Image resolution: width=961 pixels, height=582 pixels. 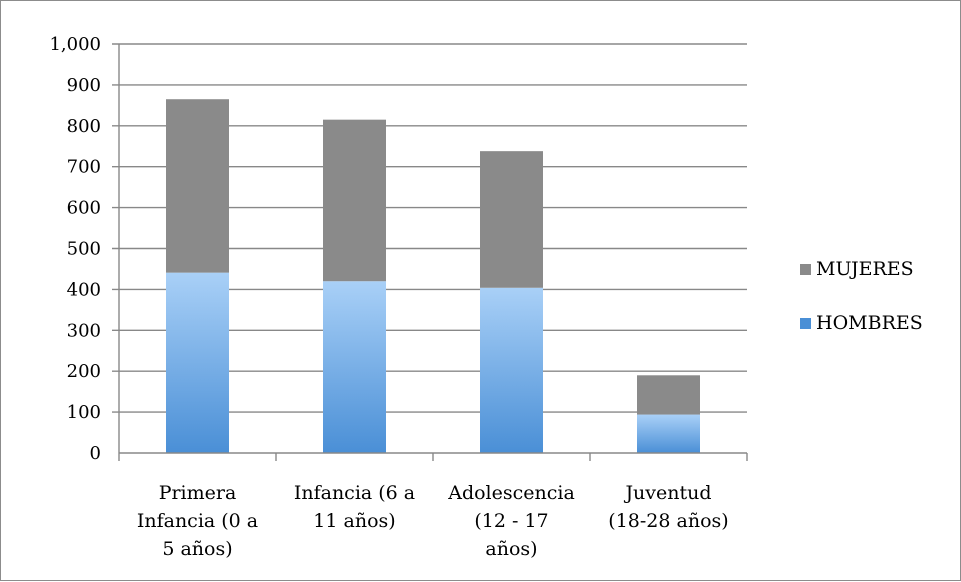 I want to click on y-tick-label: 700, so click(x=84, y=167).